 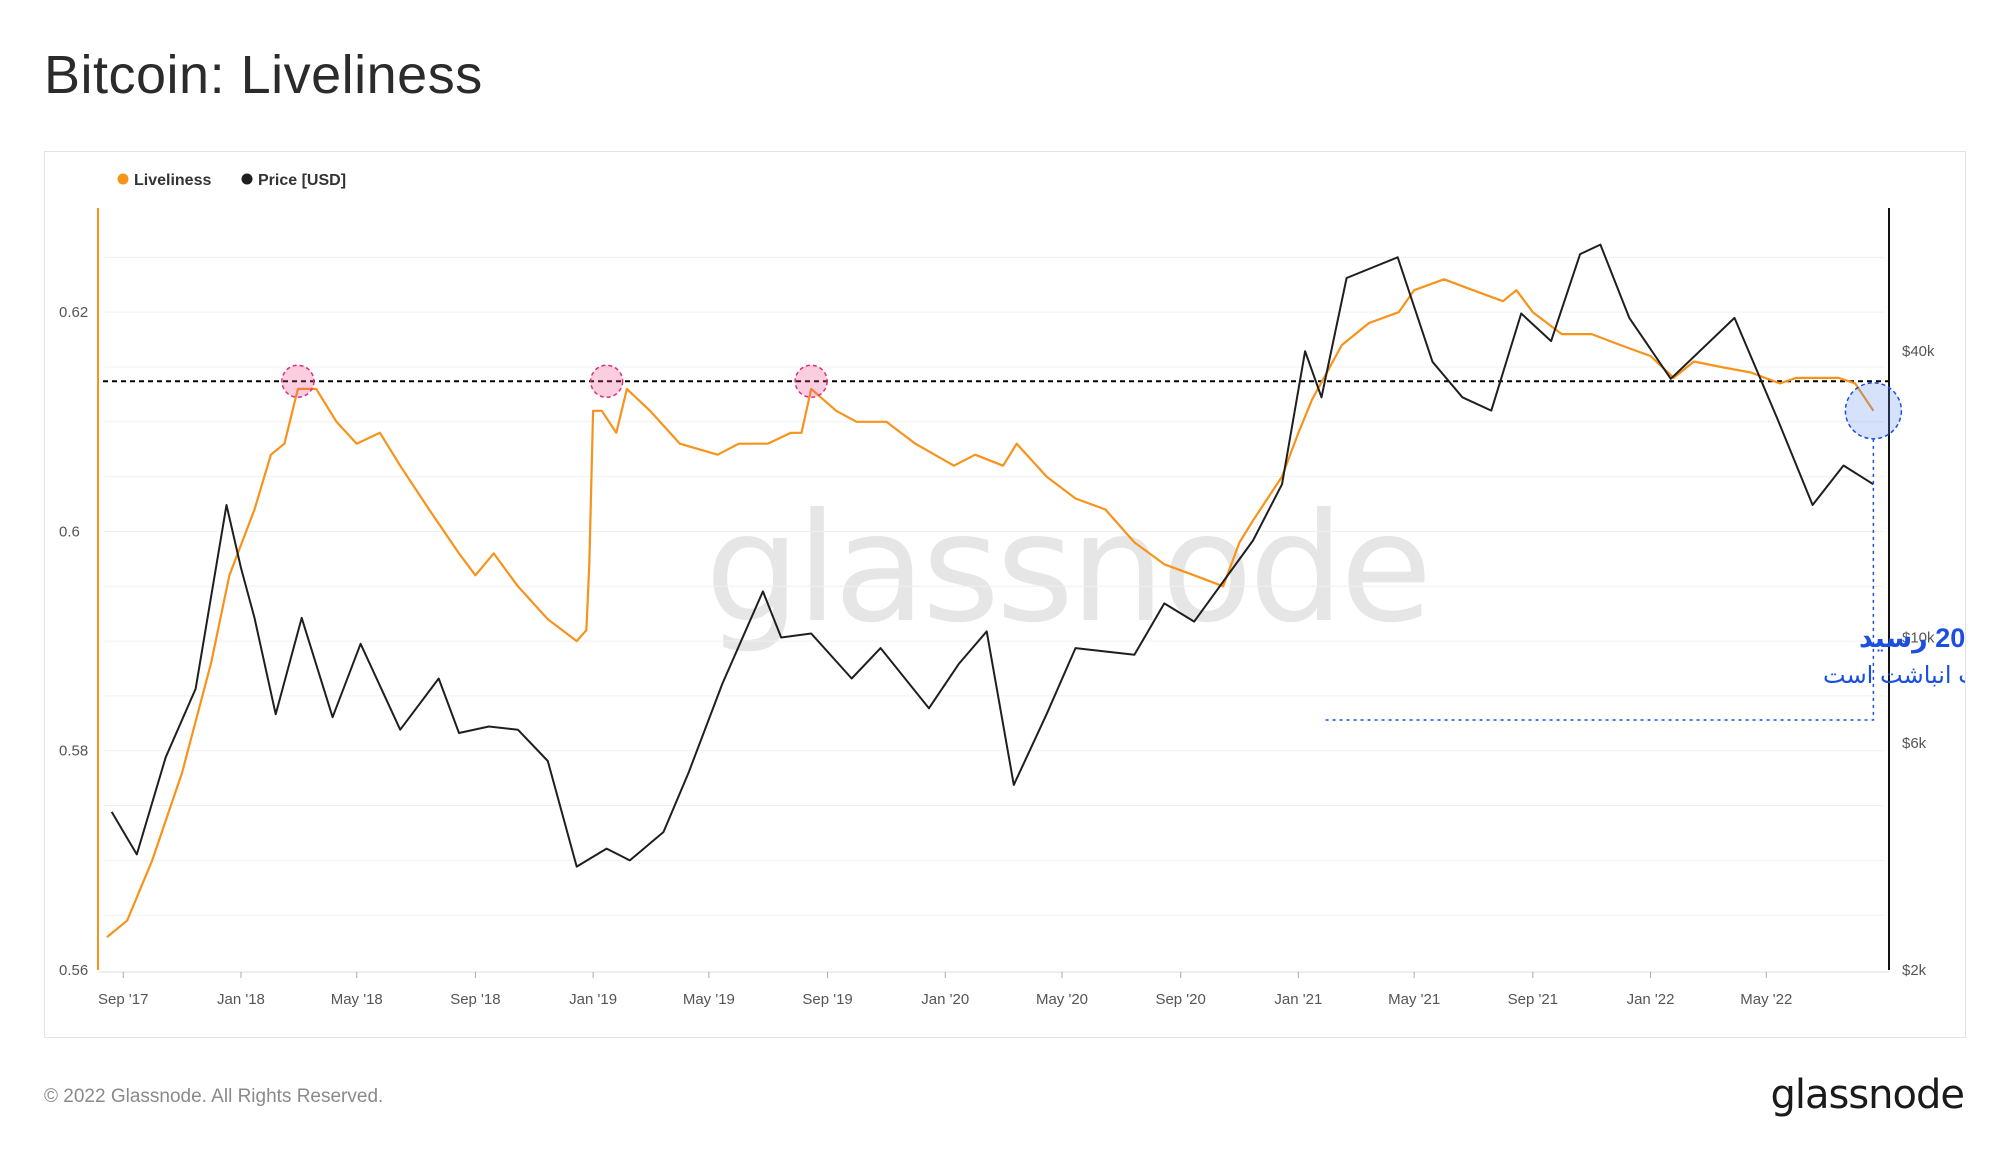 I want to click on x-tick-label: Jan '21, so click(x=1298, y=999).